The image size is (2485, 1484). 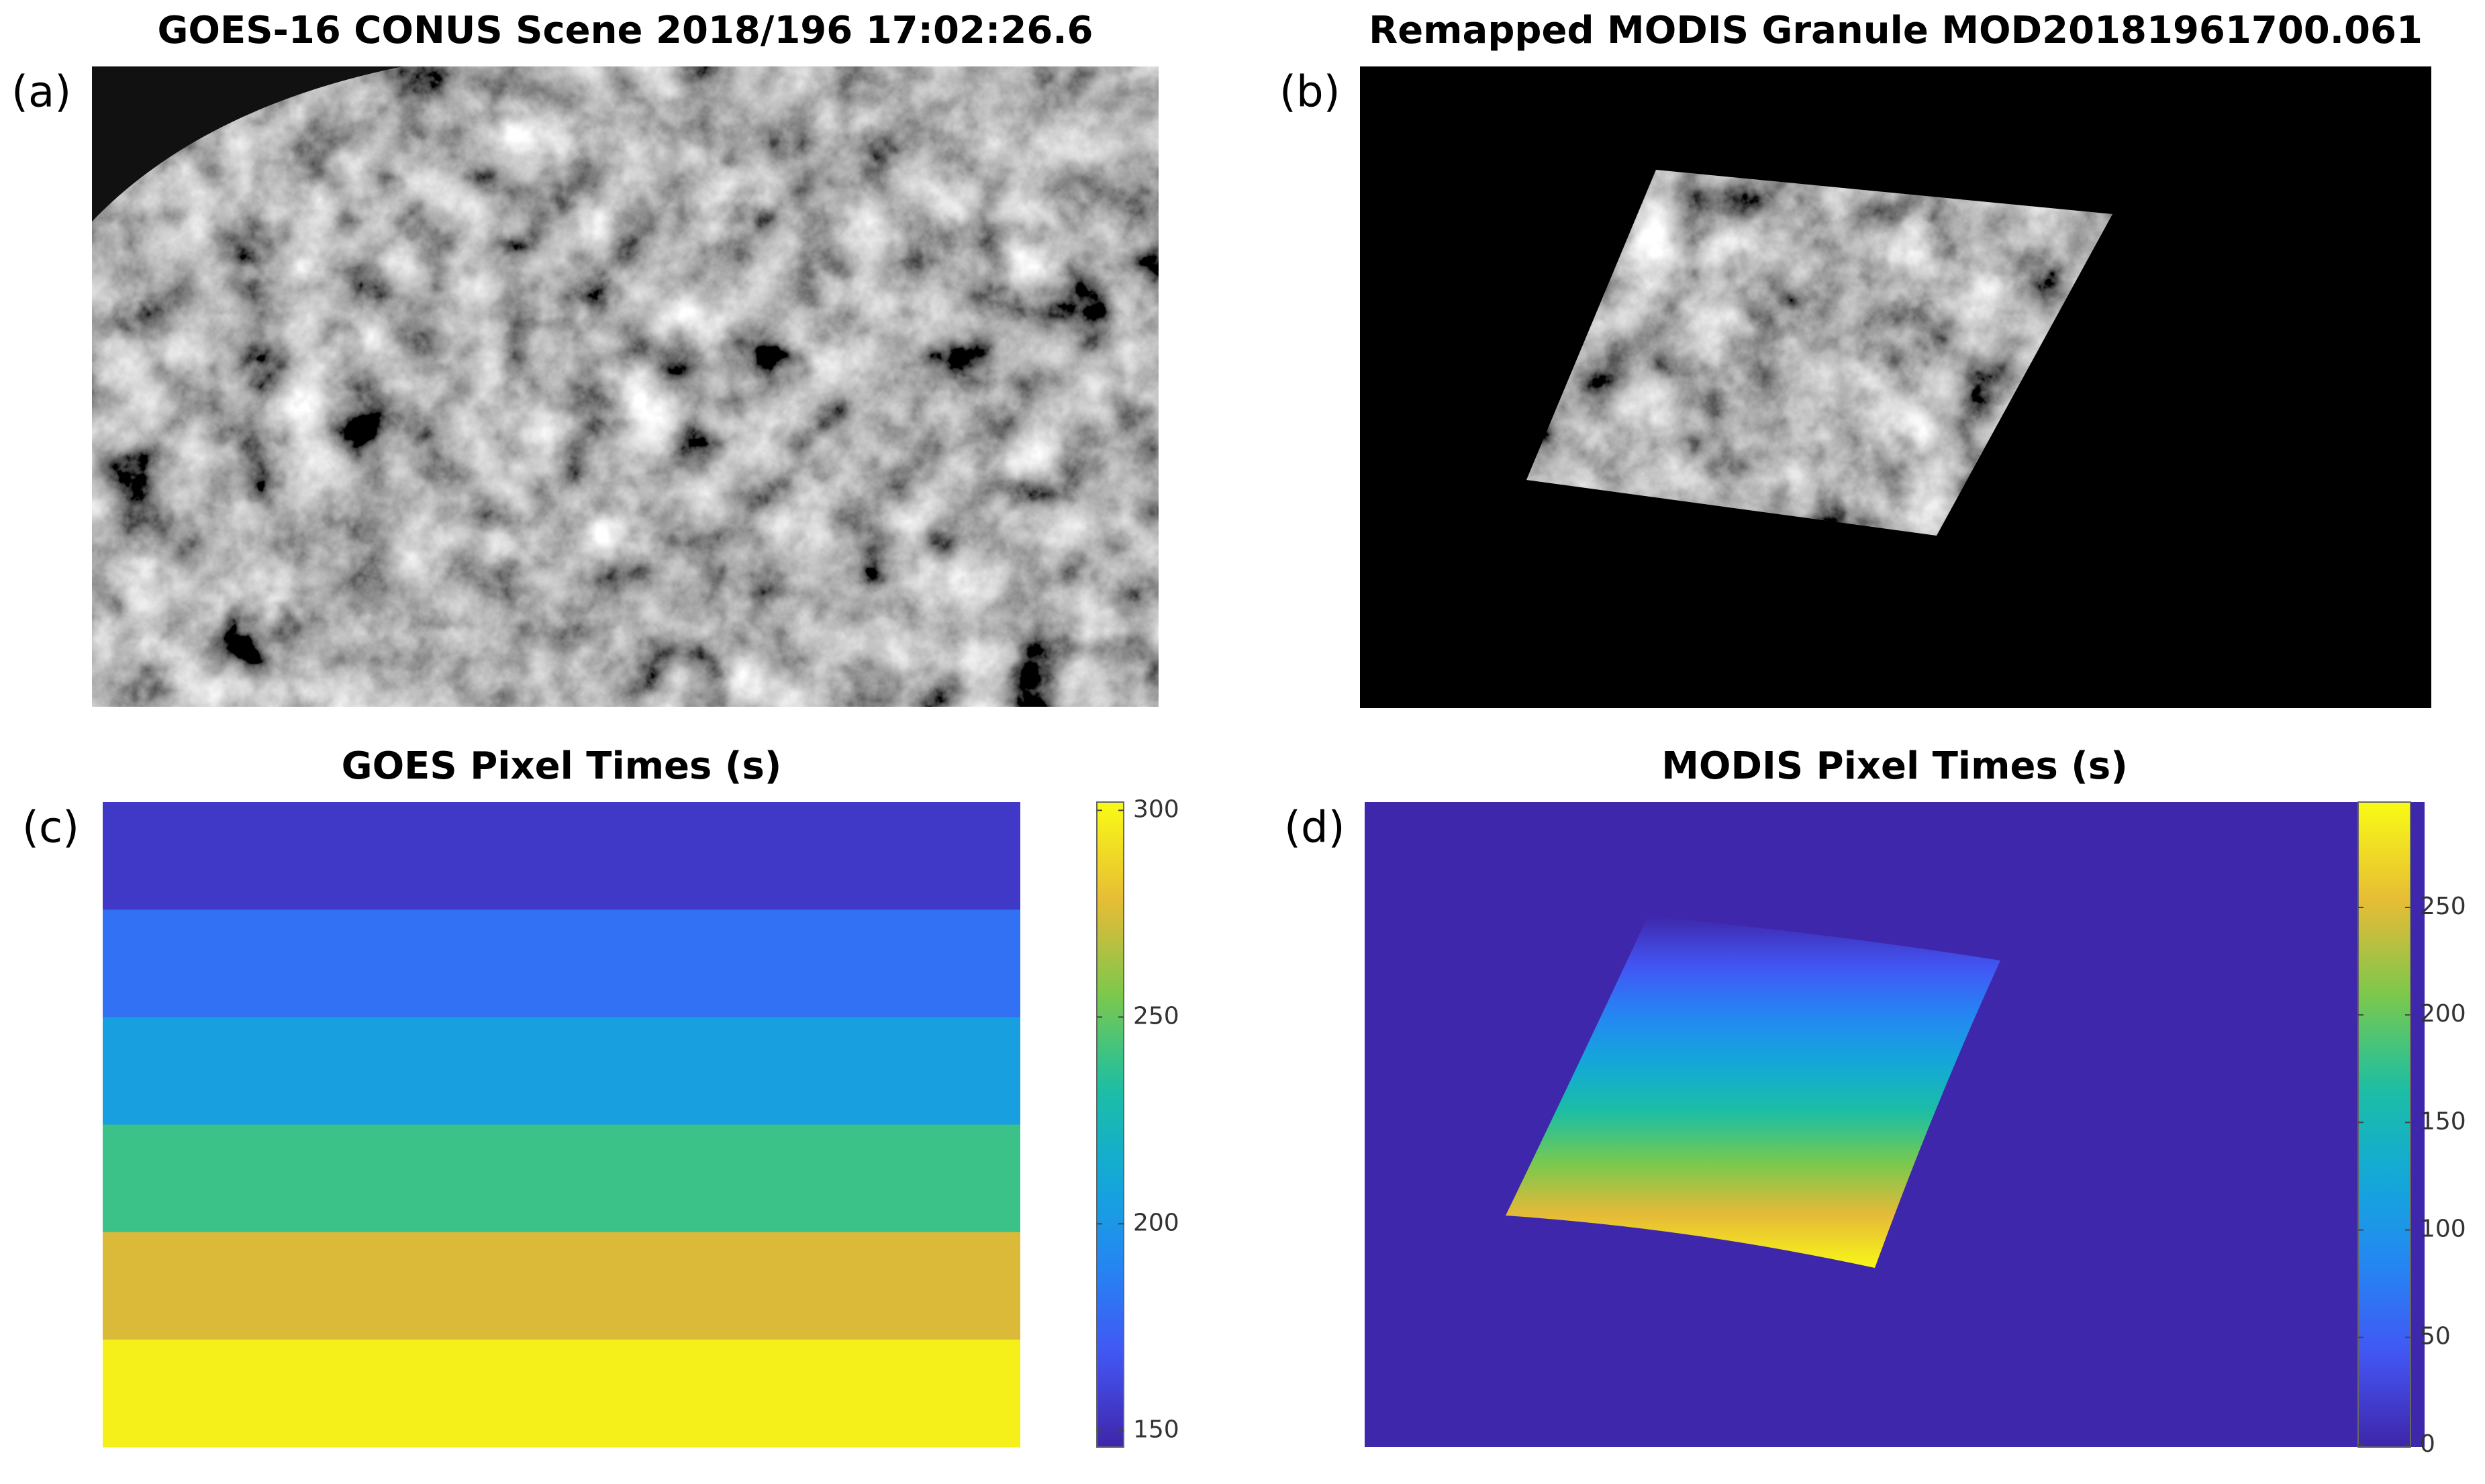 What do you see at coordinates (1310, 93) in the screenshot?
I see `panel-label: (b)` at bounding box center [1310, 93].